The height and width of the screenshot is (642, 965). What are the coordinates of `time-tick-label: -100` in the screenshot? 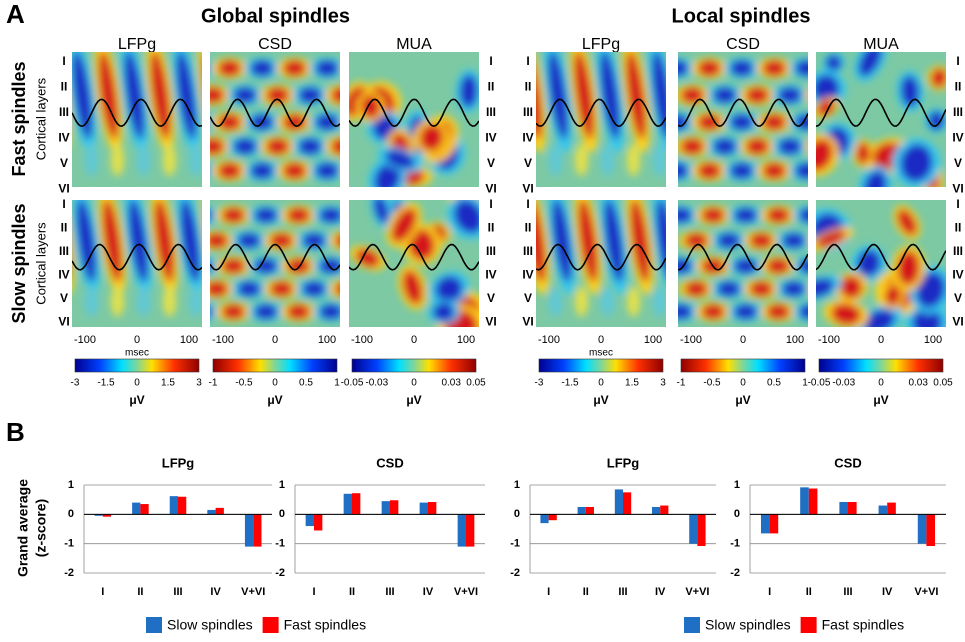 It's located at (223, 340).